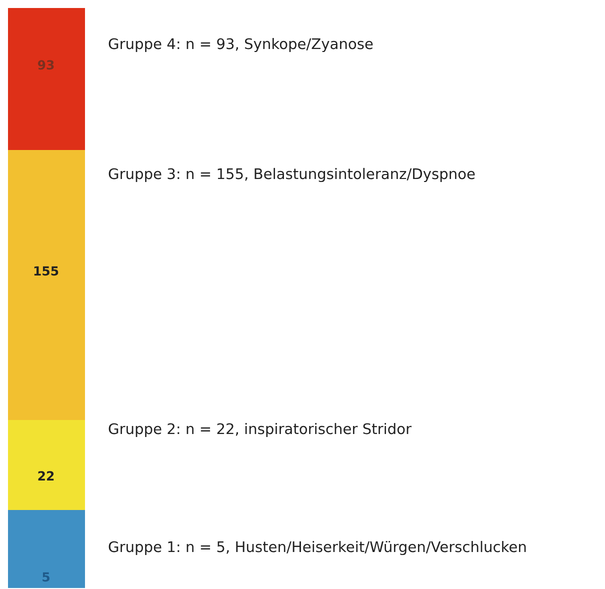  I want to click on category-label: Gruppe 4: n = 93, Synkope/Zyanose, so click(240, 45).